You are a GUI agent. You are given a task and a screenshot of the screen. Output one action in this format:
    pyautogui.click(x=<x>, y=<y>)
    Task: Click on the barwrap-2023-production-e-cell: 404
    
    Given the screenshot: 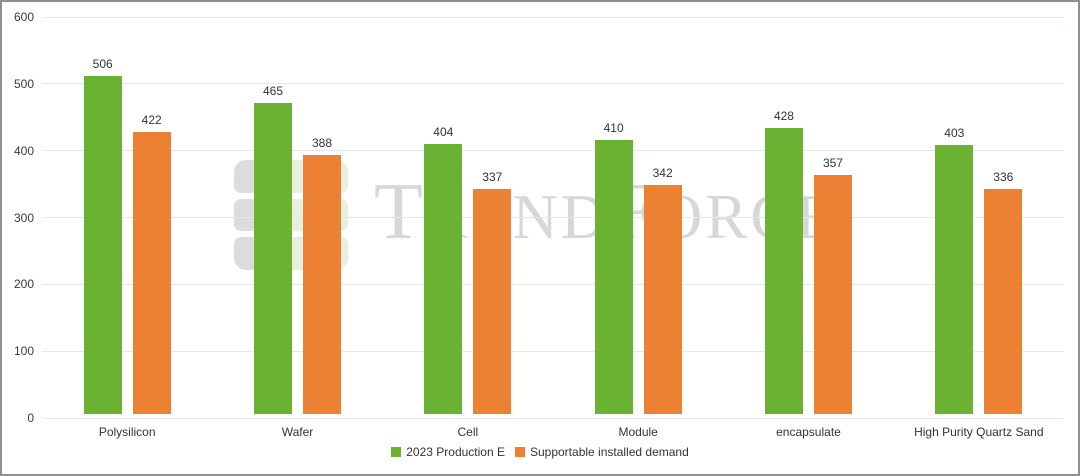 What is the action you would take?
    pyautogui.click(x=443, y=269)
    